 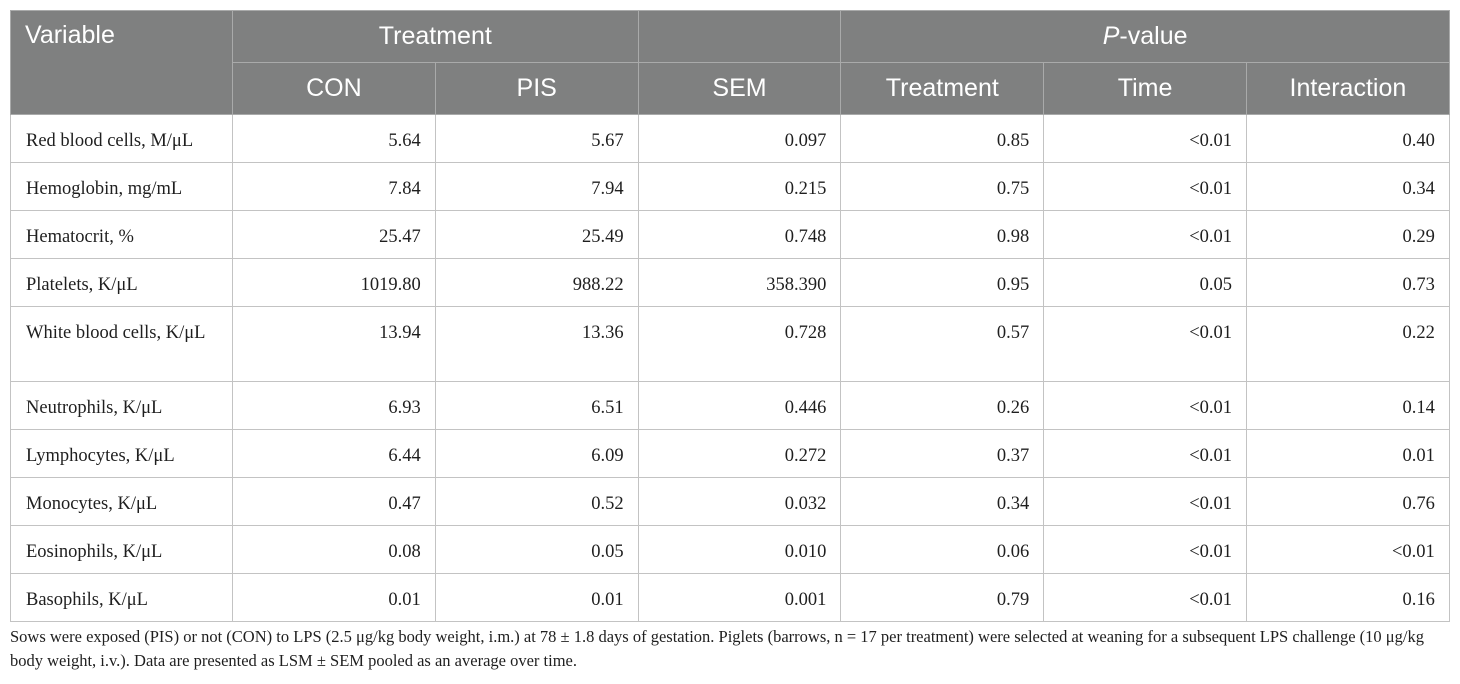 I want to click on cell-p-interaction: 0.40, so click(x=1348, y=138).